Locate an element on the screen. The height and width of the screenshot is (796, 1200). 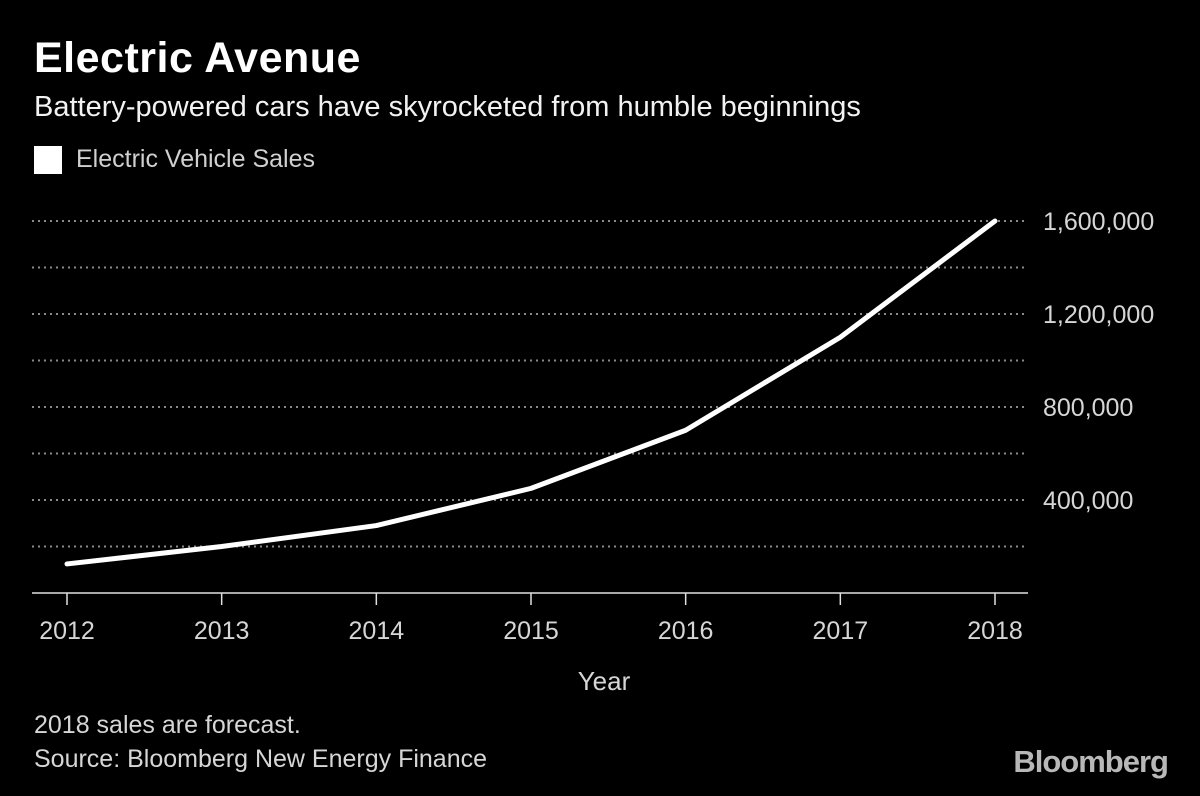
legend-label: Electric Vehicle Sales is located at coordinates (196, 159).